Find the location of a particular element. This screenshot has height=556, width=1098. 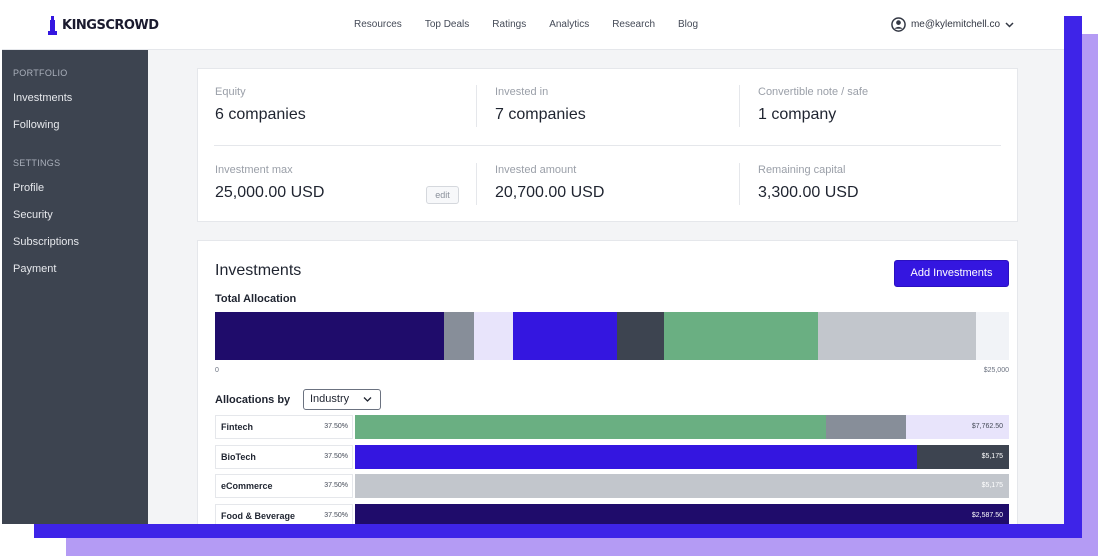

industry-name: BioTech is located at coordinates (238, 456).